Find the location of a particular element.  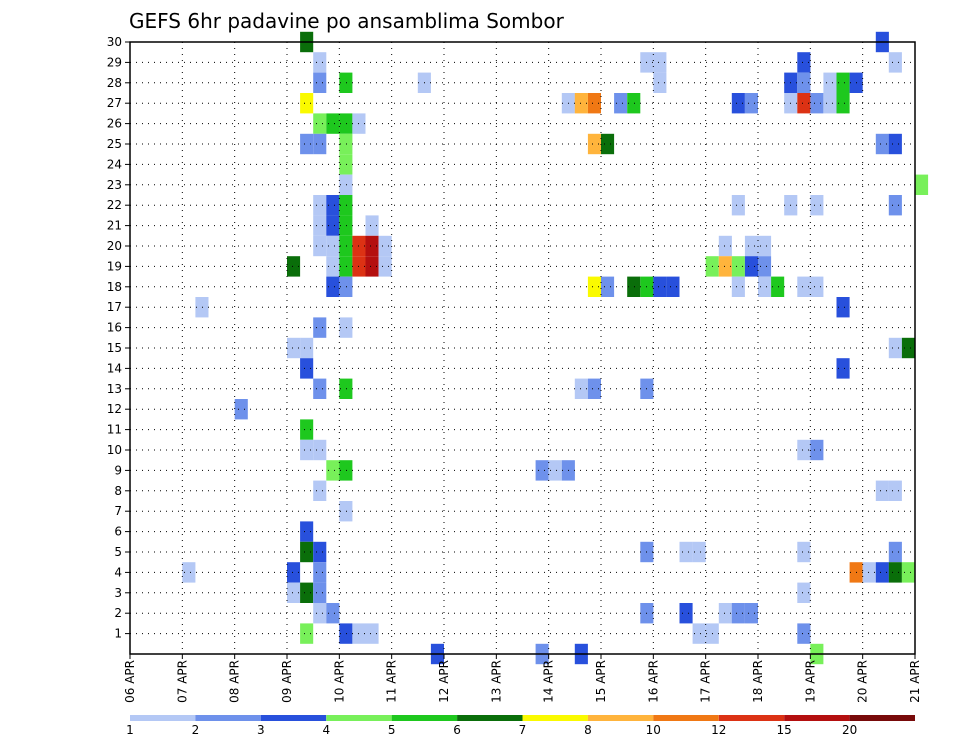

y-tick-label: 1 is located at coordinates (118, 634).